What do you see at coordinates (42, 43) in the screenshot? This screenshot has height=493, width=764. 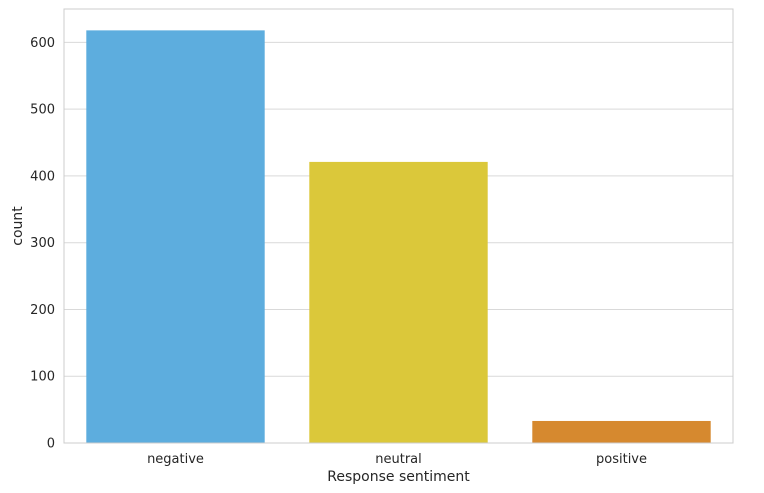 I see `y-tick-label: 600` at bounding box center [42, 43].